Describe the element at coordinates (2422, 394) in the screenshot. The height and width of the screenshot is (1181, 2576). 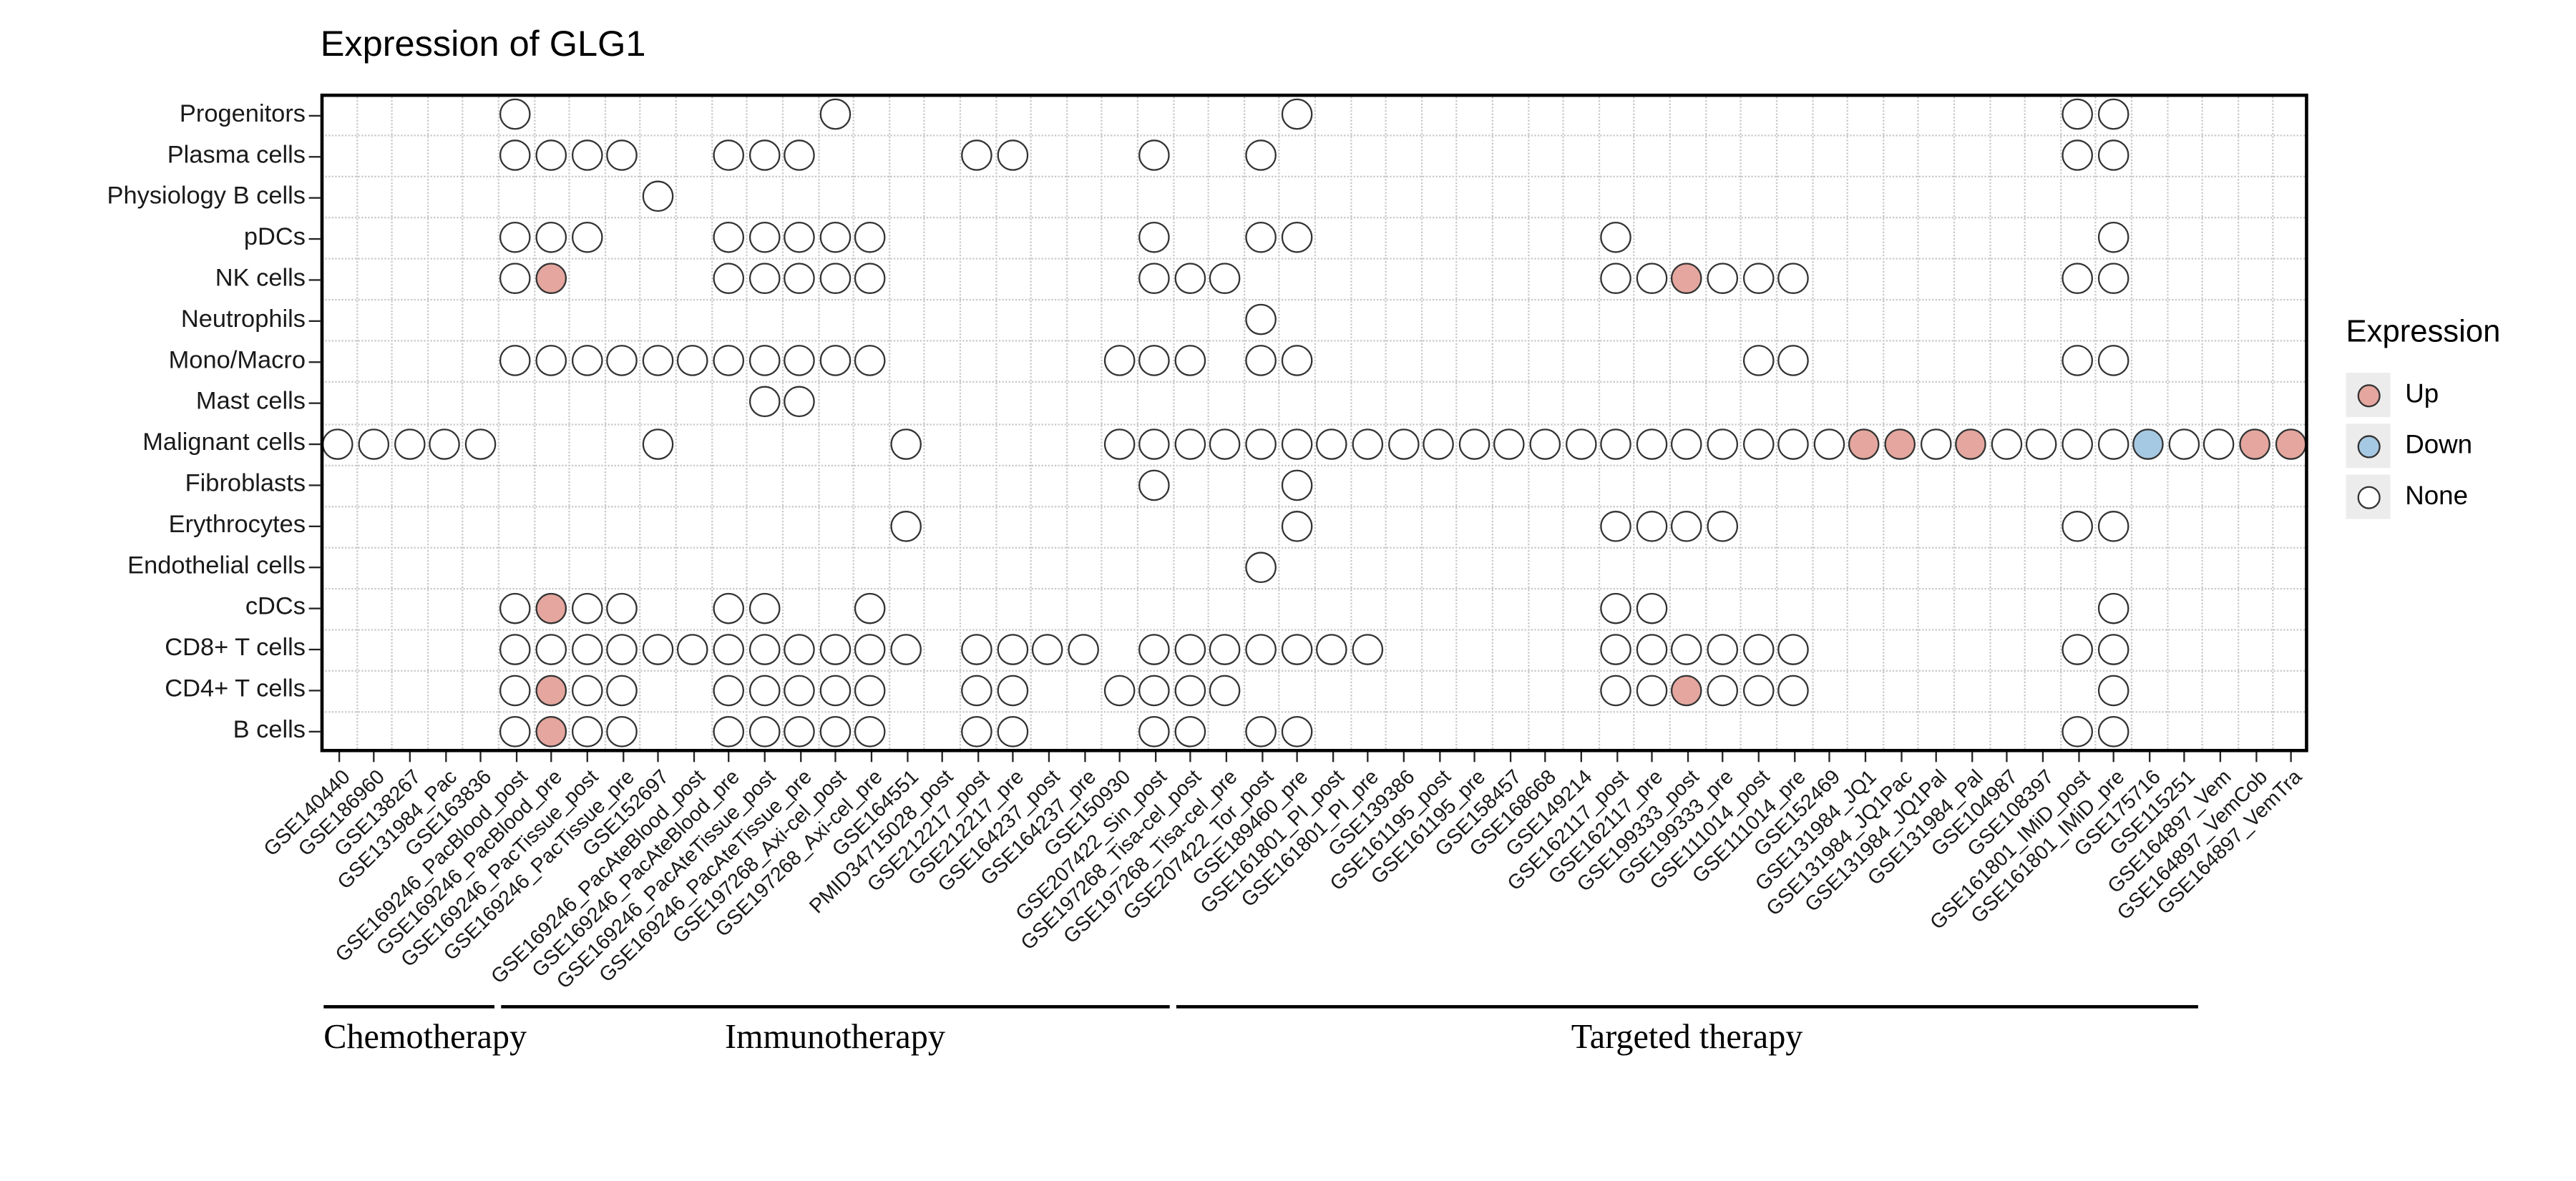
I see `legend-item-label: Up` at that location.